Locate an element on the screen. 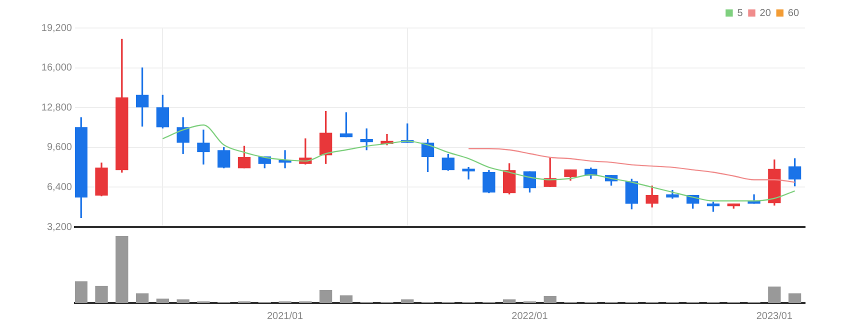 This screenshot has height=325, width=853. y-tick-label: 12,800 is located at coordinates (56, 108).